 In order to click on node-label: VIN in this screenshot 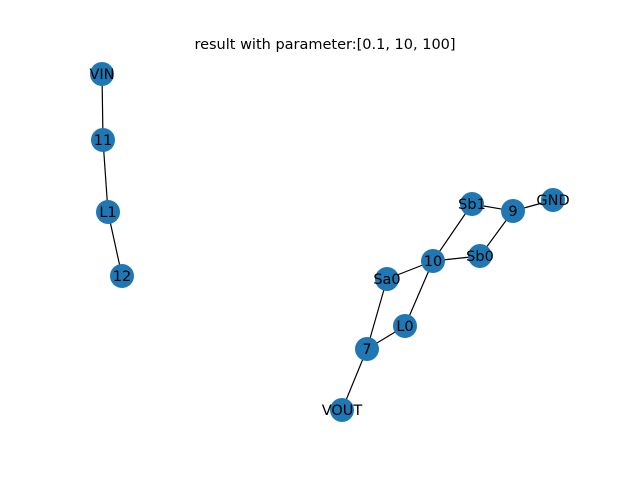, I will do `click(101, 75)`.